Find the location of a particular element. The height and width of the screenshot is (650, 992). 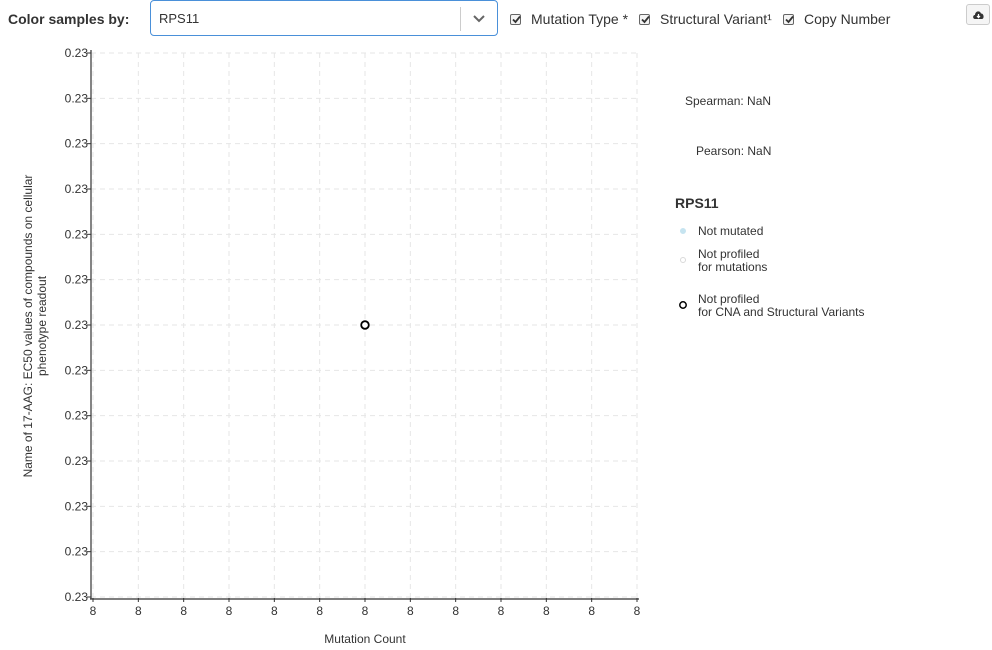

checkbox-mutation-type-box is located at coordinates (515, 19).